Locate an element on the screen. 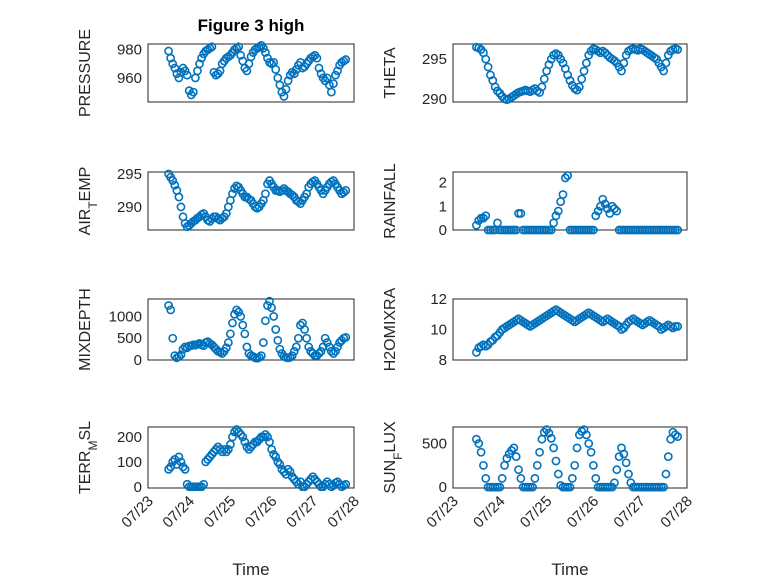 The image size is (778, 583). y-axis-label: H2OMIXRA is located at coordinates (390, 329).